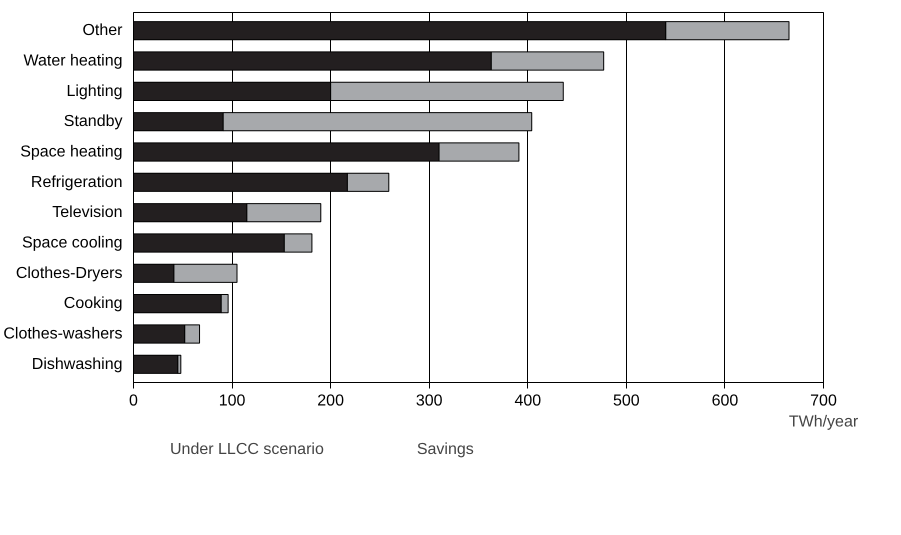  What do you see at coordinates (93, 121) in the screenshot?
I see `y-tick-label: Standby` at bounding box center [93, 121].